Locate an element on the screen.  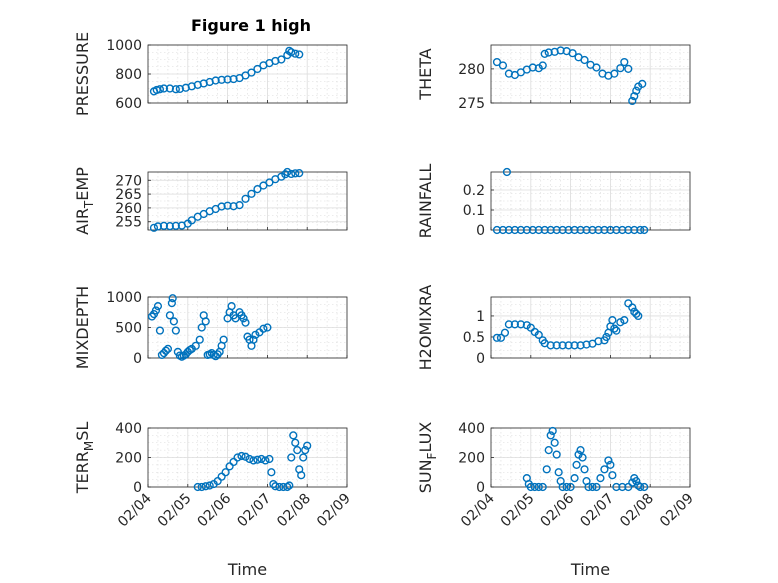
y-tick-label: 1000 is located at coordinates (124, 46).